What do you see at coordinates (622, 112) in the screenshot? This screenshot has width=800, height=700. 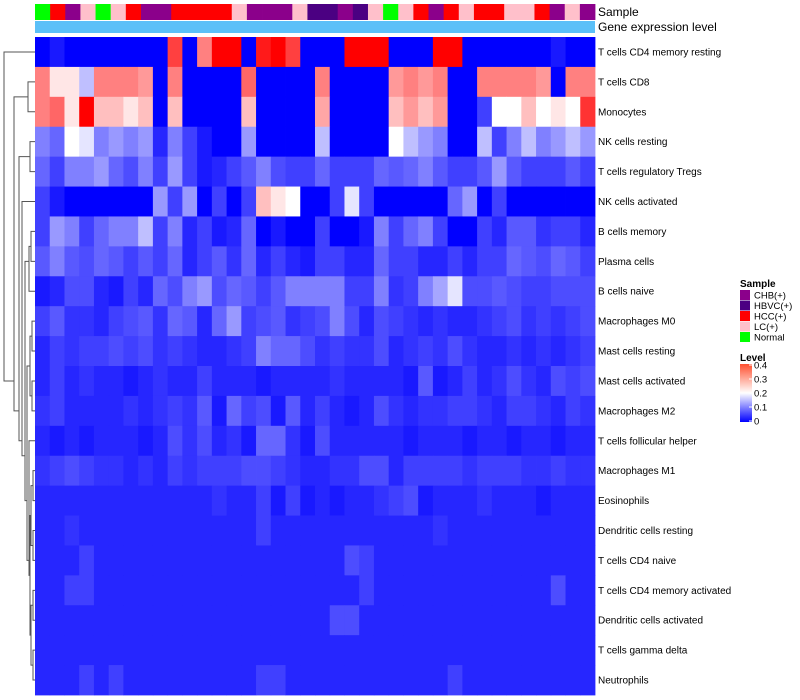 I see `row-label: Monocytes` at bounding box center [622, 112].